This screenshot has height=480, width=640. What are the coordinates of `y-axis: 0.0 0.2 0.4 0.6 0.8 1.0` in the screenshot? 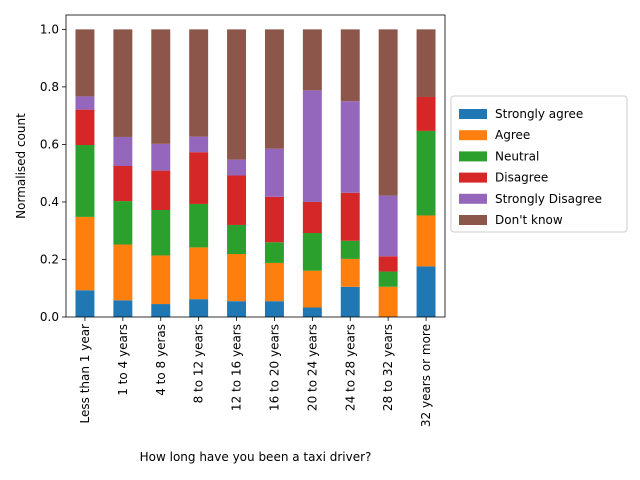 It's located at (53, 173).